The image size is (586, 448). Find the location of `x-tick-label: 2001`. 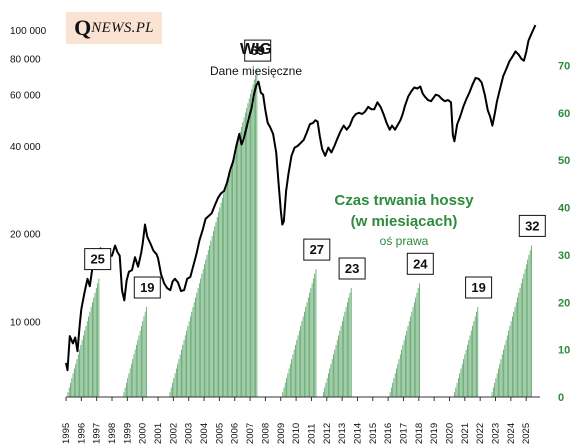

x-tick-label: 2001 is located at coordinates (158, 433).